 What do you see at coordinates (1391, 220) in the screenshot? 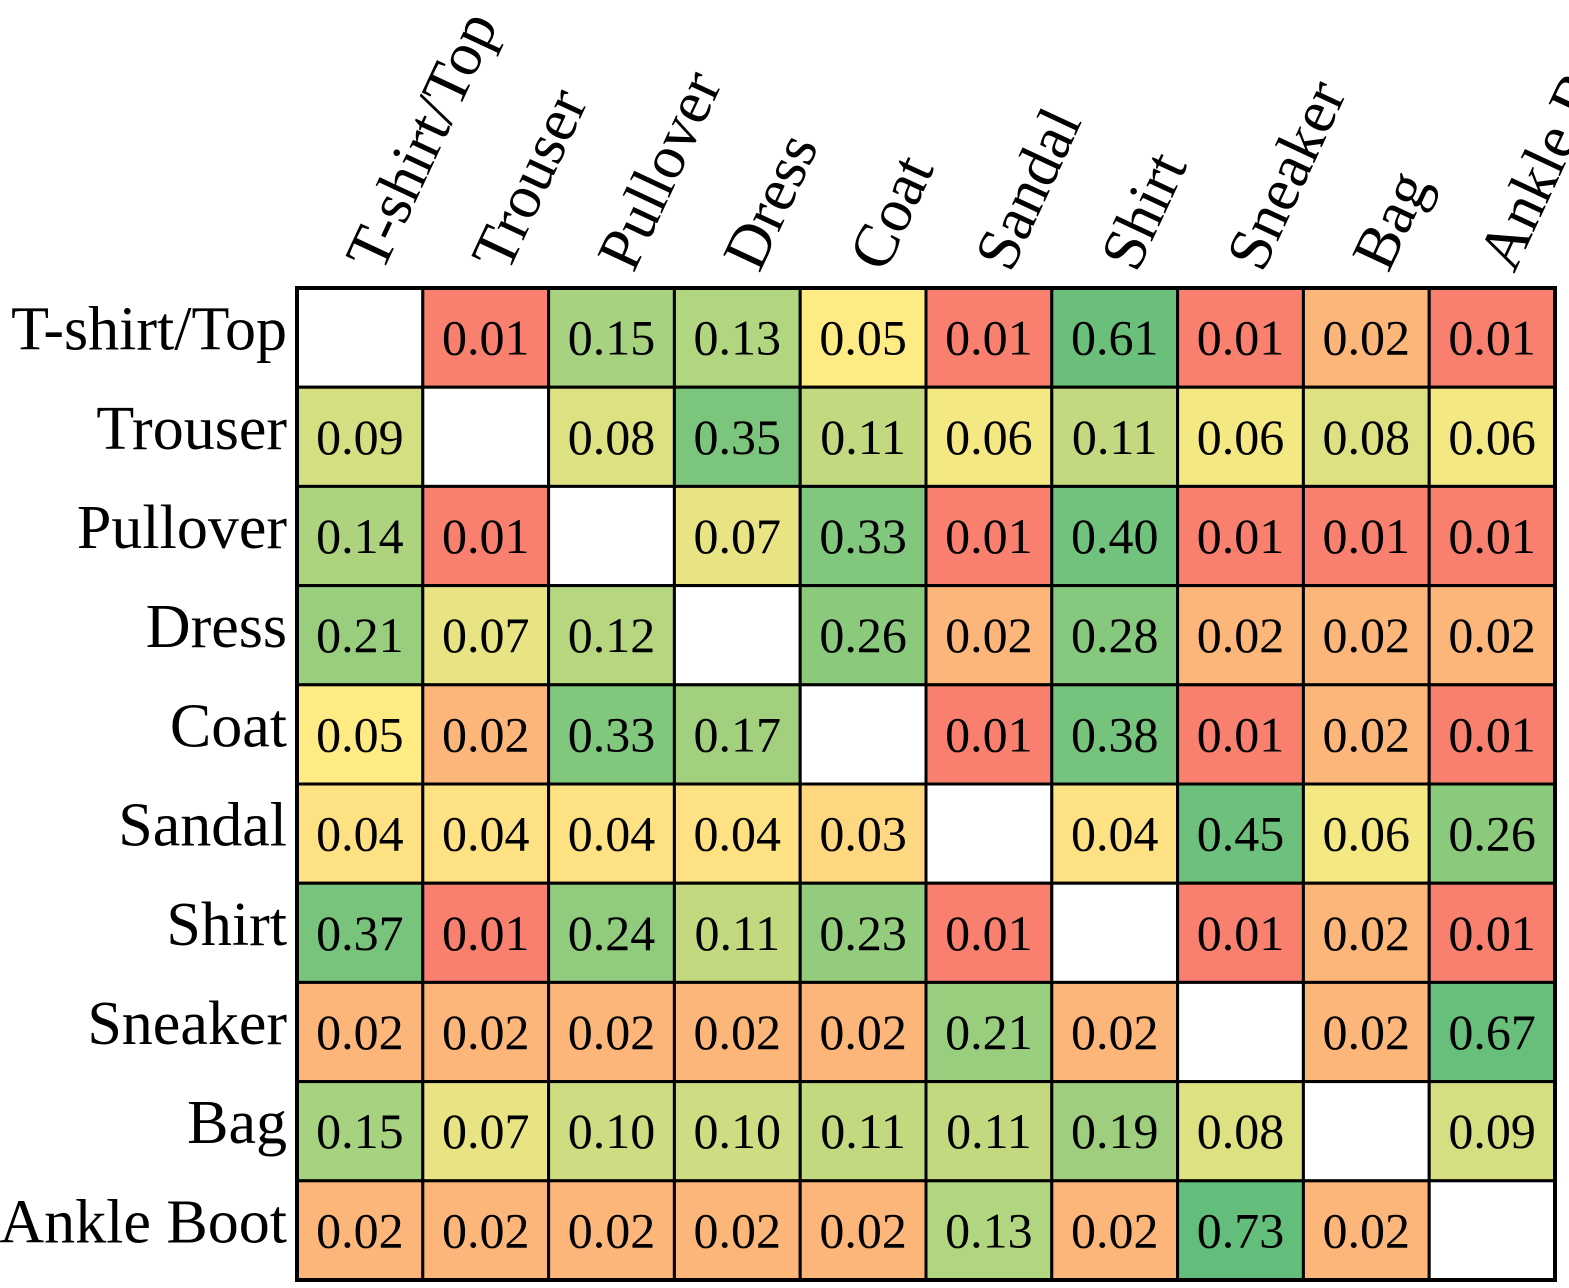
I see `column-label-8: Bag` at bounding box center [1391, 220].